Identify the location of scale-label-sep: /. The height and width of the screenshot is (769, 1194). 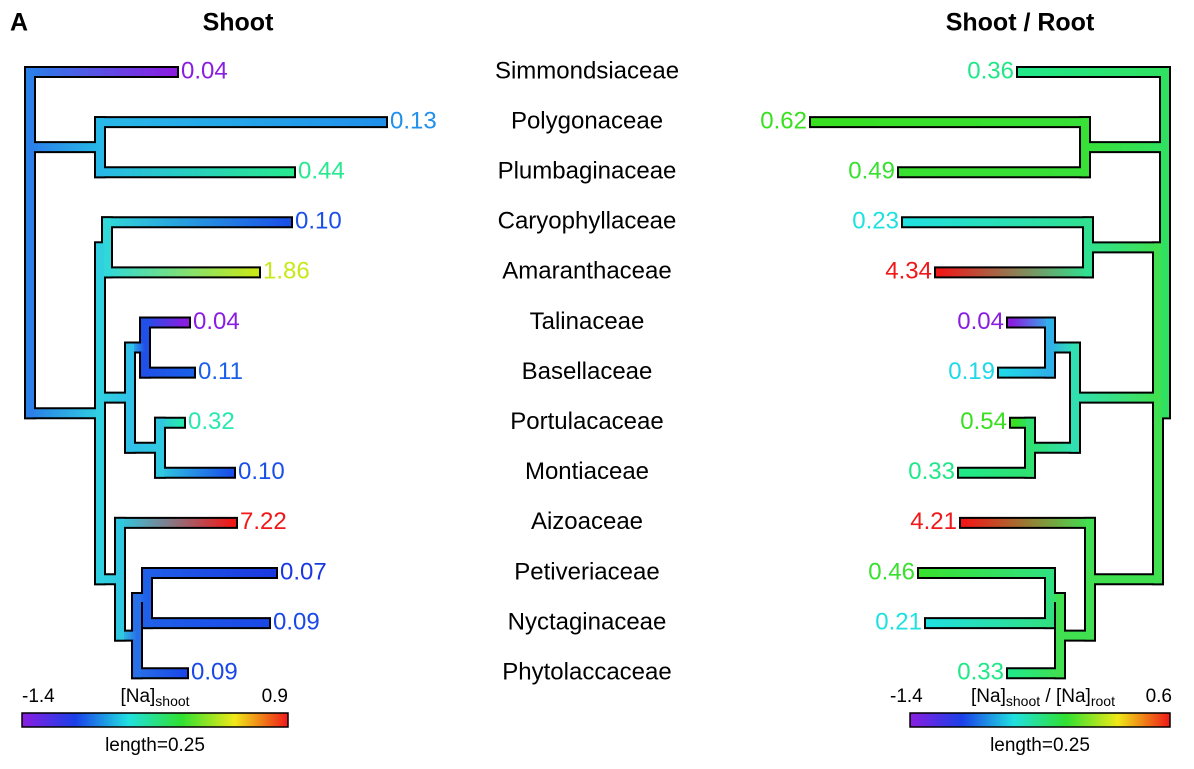
(1048, 696).